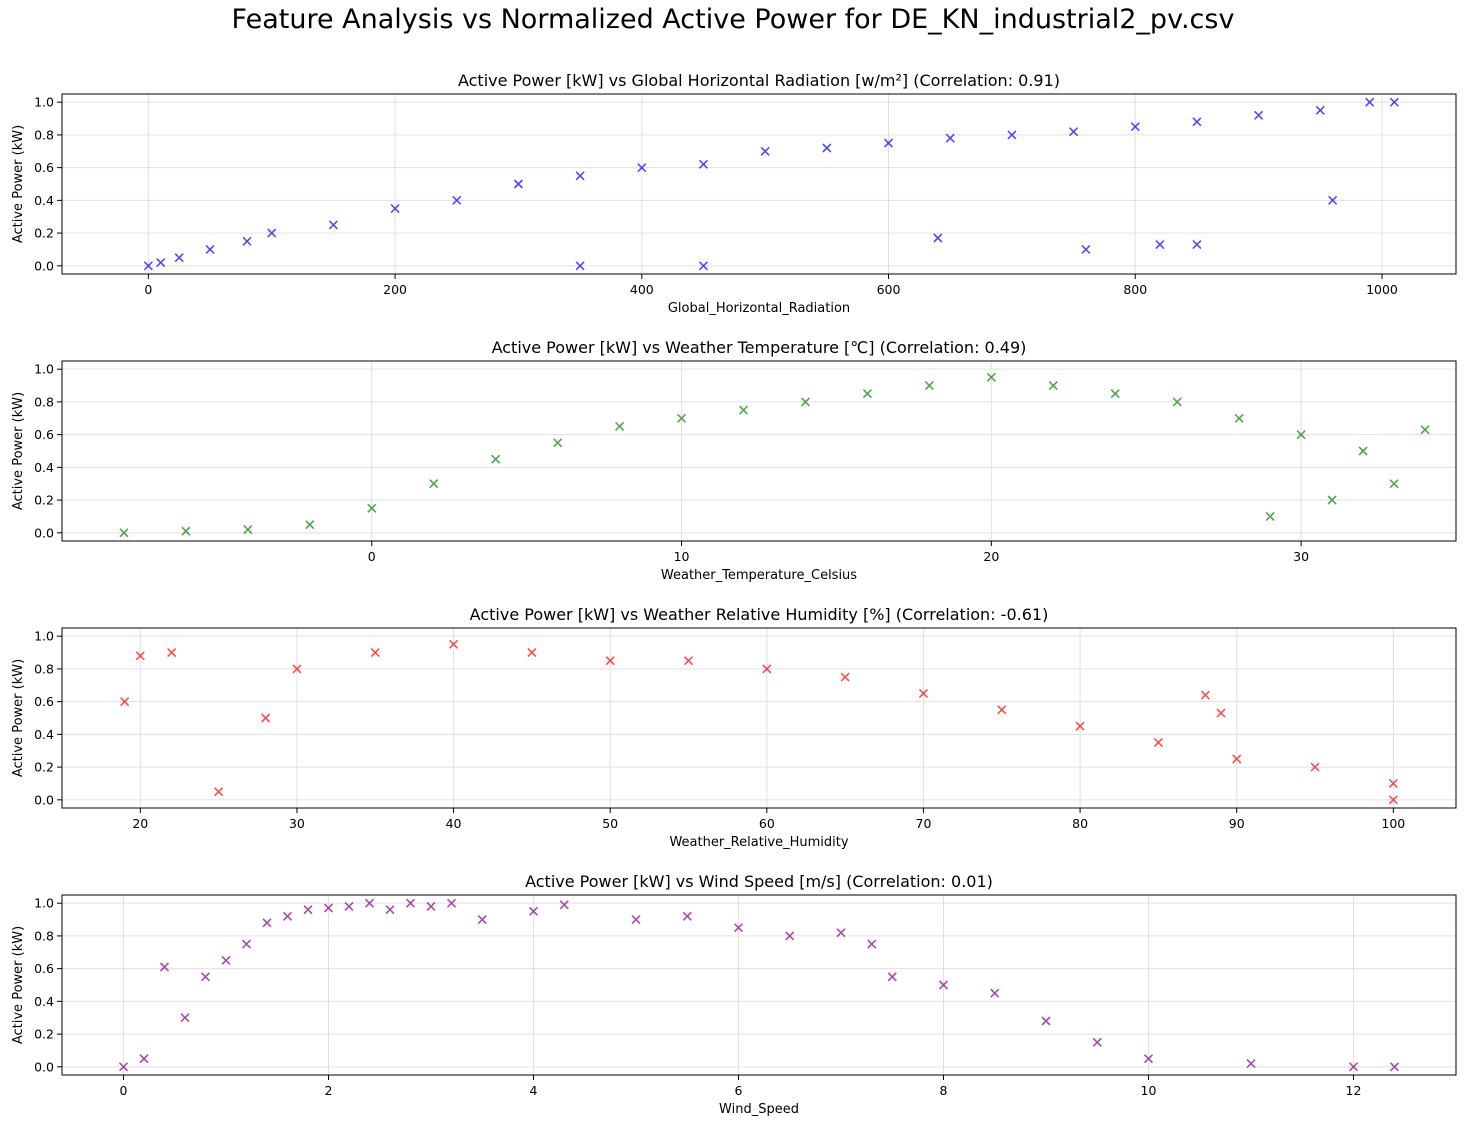 The height and width of the screenshot is (1131, 1466). I want to click on x-tick-label: 50, so click(610, 823).